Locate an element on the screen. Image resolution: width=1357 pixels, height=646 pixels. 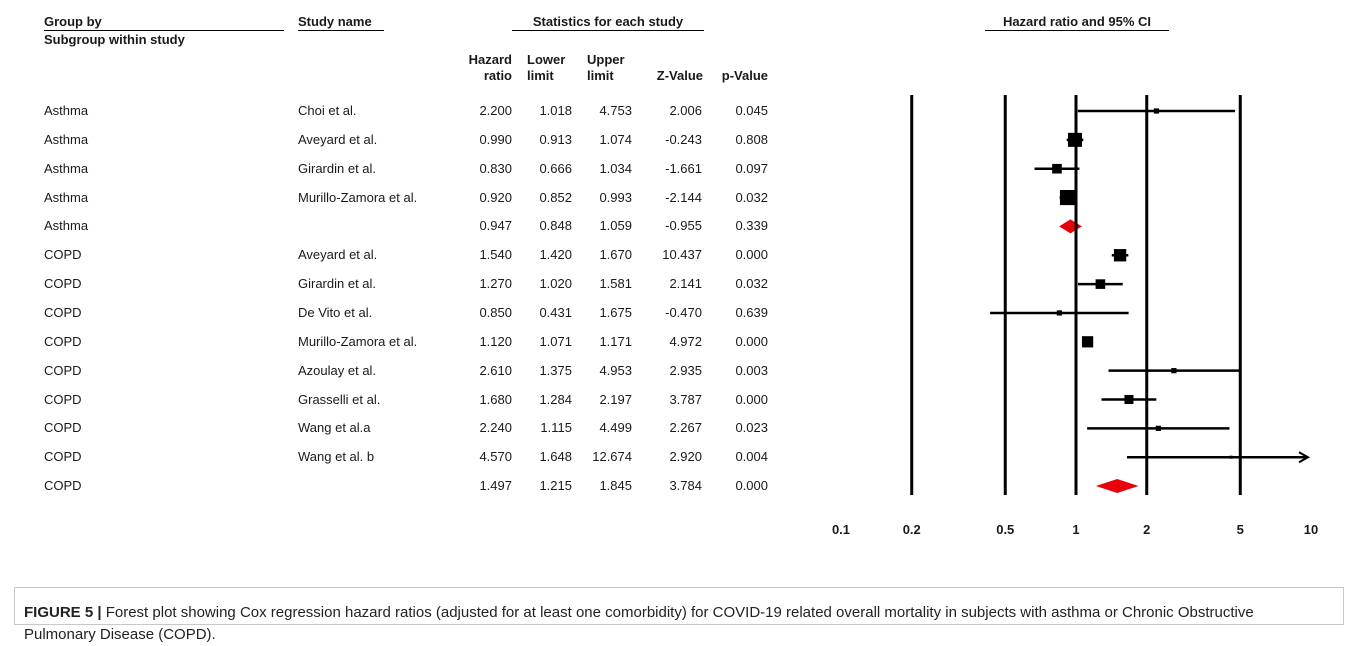
cell-study: Grasselli et al. is located at coordinates (339, 399).